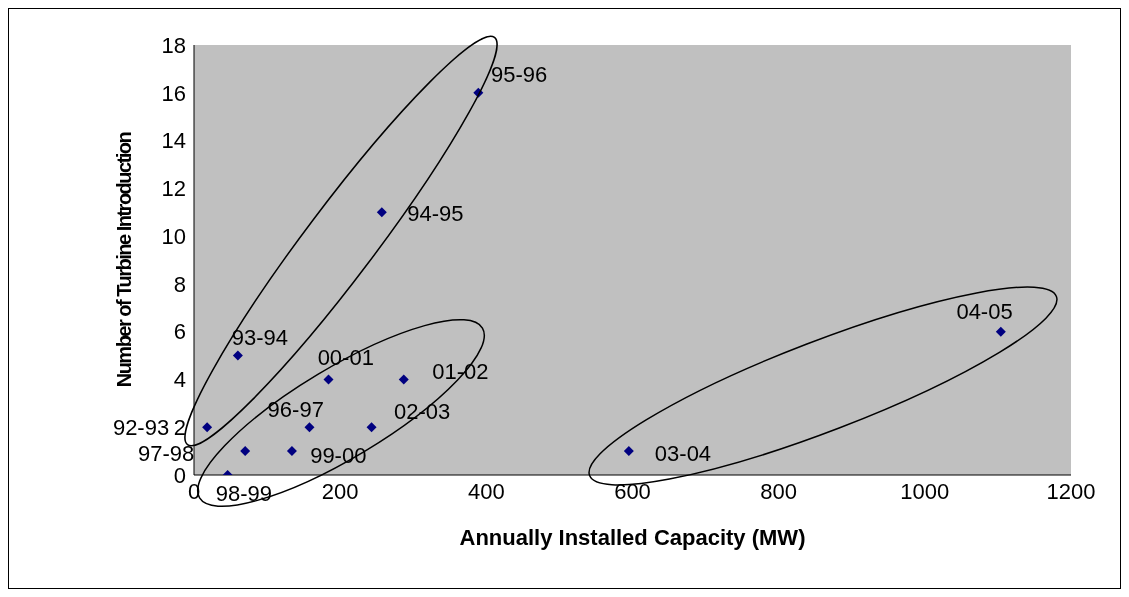  I want to click on annotation: 98-99, so click(243, 493).